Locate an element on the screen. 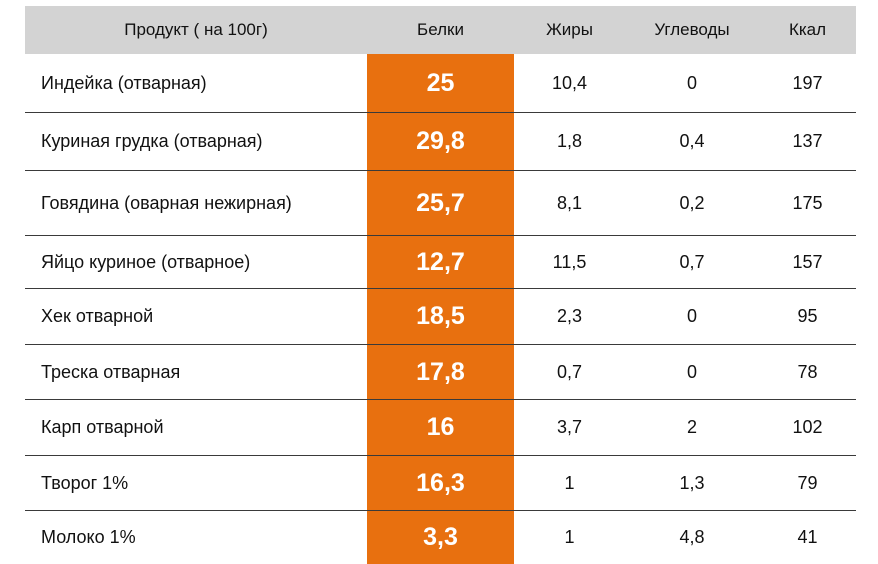  cell-fat: 1,8 is located at coordinates (569, 141).